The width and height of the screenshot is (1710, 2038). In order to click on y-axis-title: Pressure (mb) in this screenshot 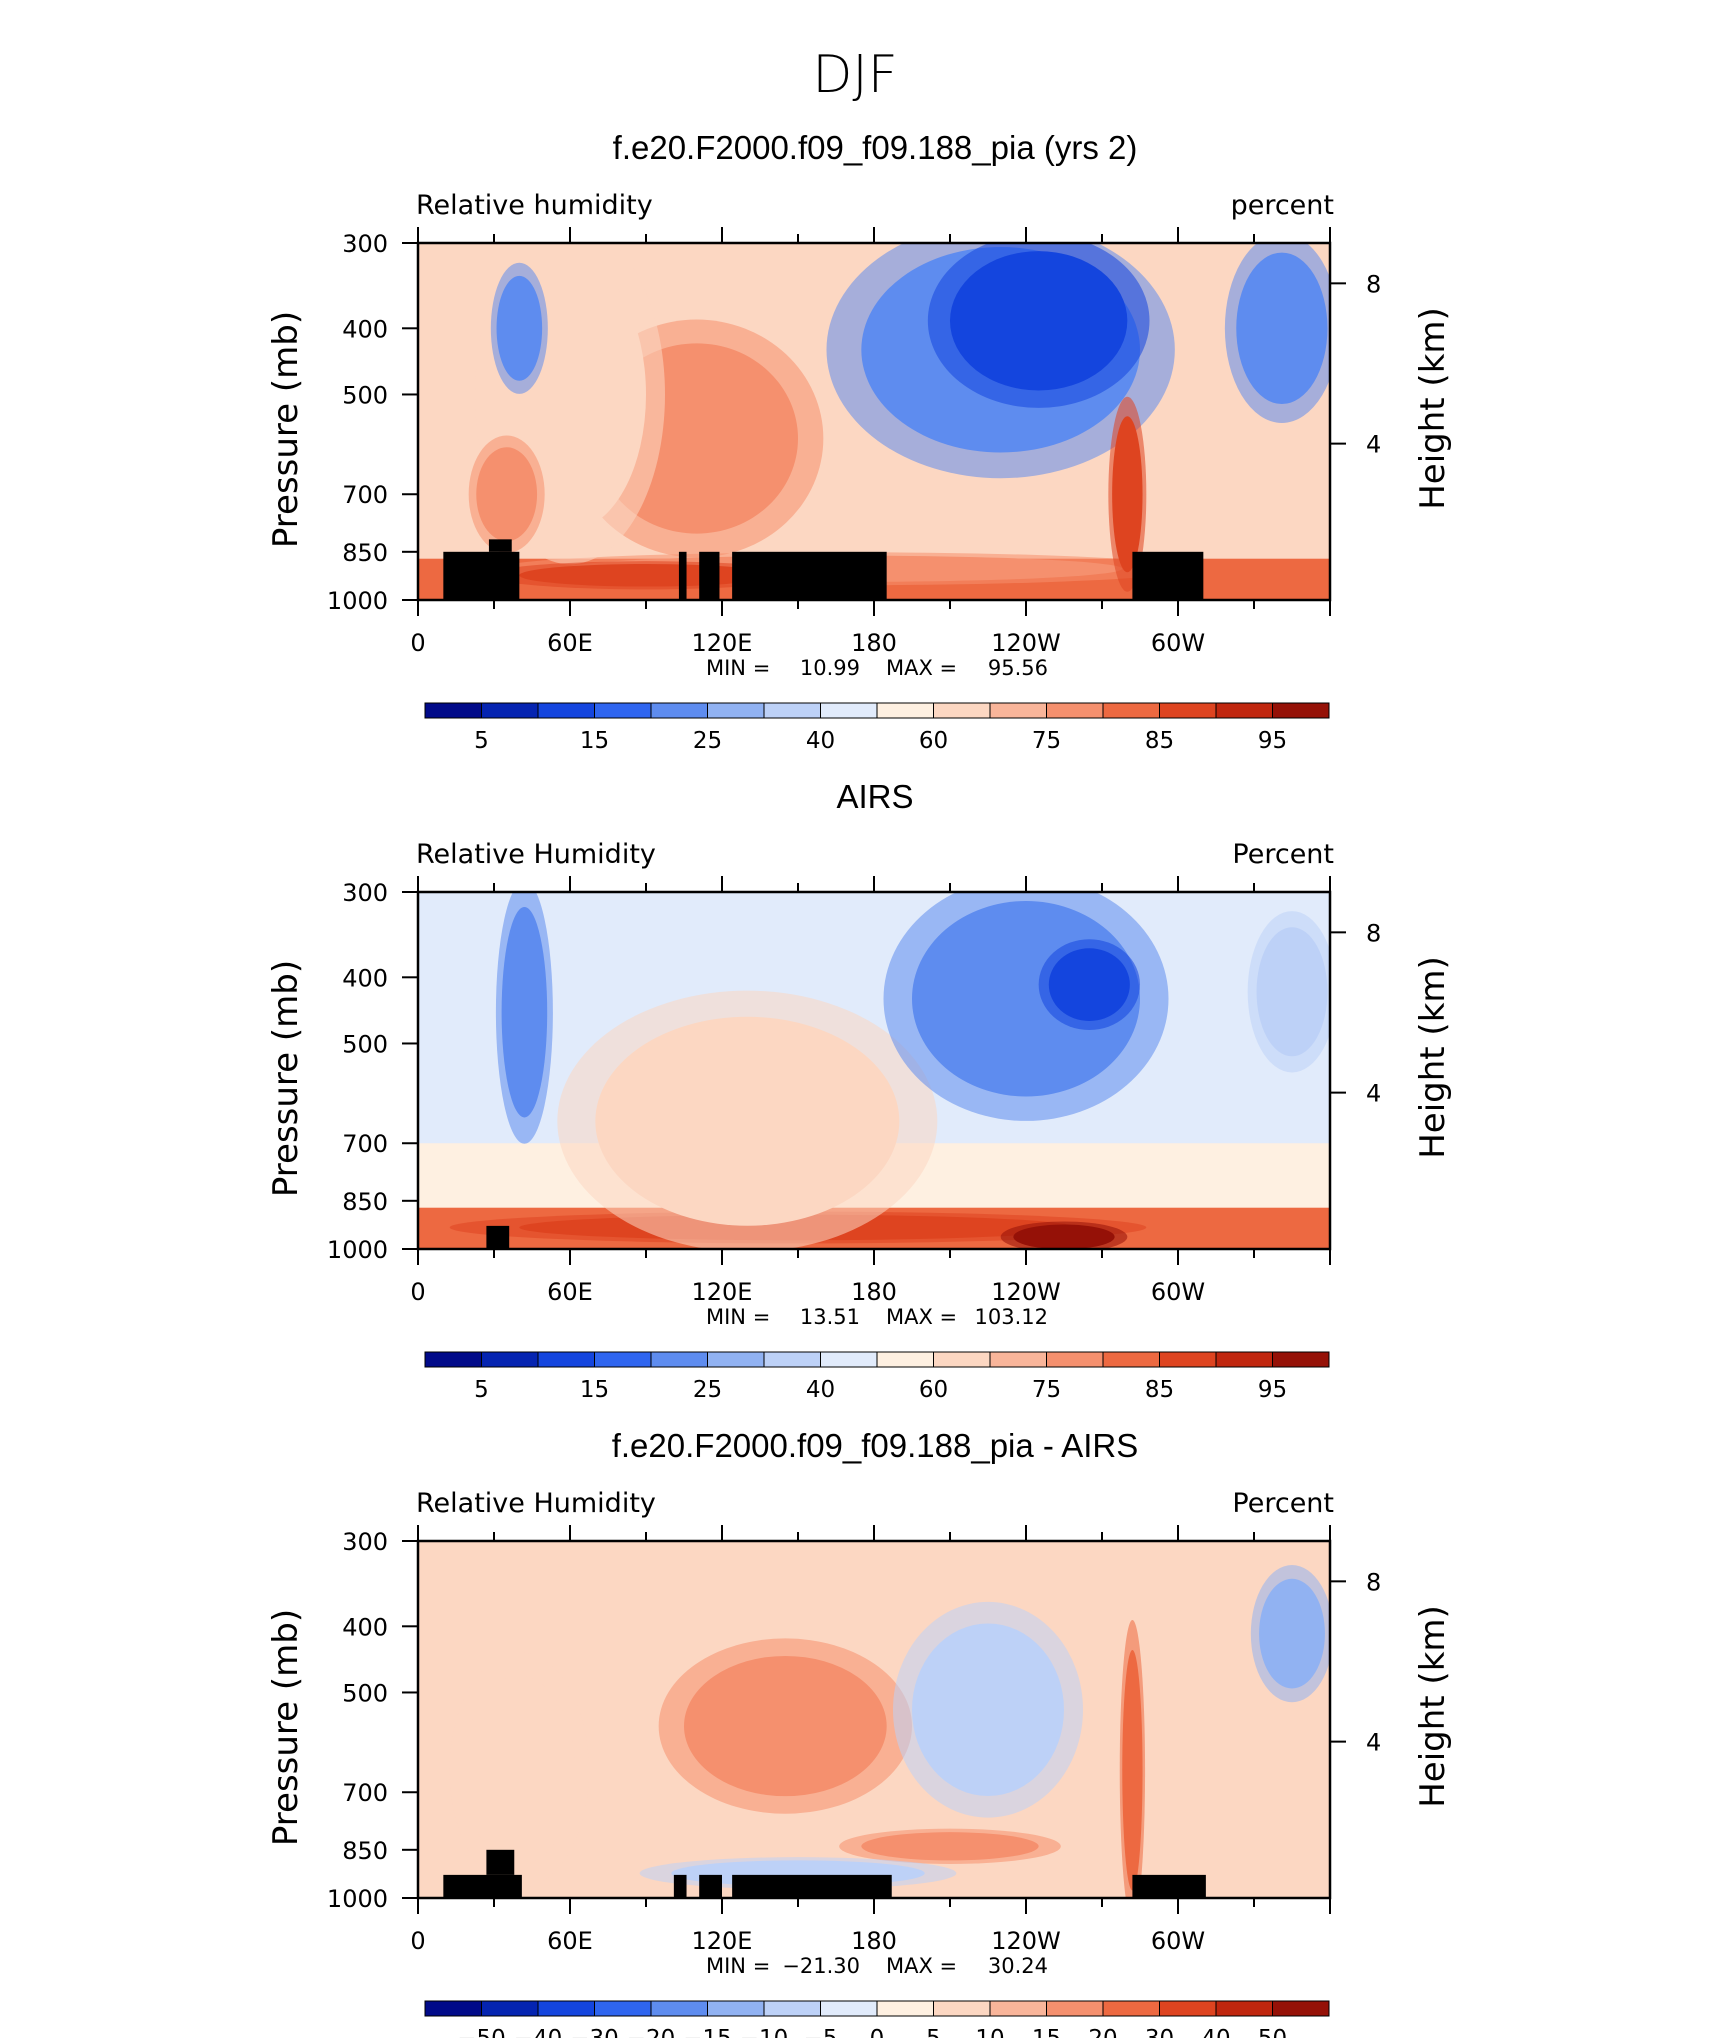, I will do `click(286, 429)`.